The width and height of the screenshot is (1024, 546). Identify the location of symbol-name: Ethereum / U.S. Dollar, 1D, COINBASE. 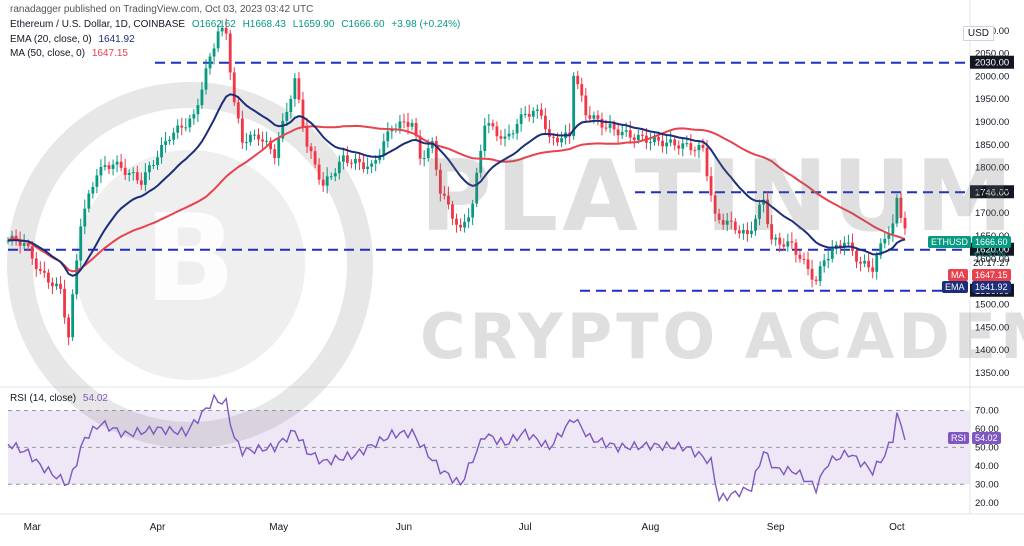
(98, 24).